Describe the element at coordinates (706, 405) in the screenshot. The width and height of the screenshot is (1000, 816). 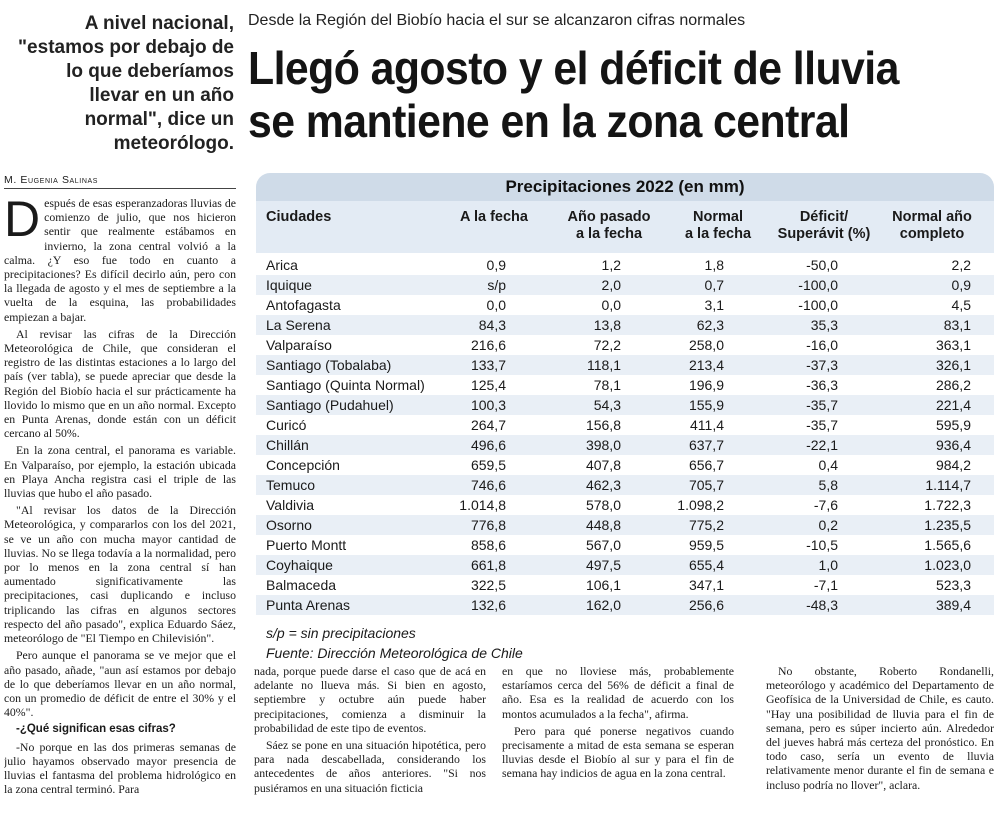
I see `cell-value: 155,9` at that location.